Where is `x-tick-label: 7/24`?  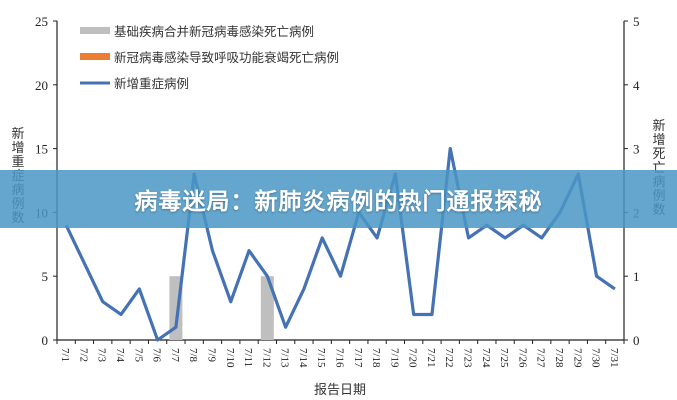 x-tick-label: 7/24 is located at coordinates (486, 358).